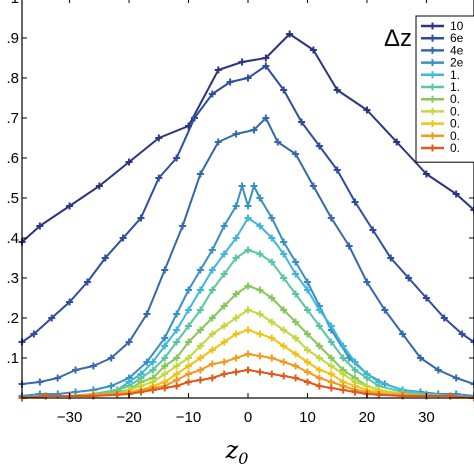  Describe the element at coordinates (69, 417) in the screenshot. I see `x-tick-label: −30` at that location.